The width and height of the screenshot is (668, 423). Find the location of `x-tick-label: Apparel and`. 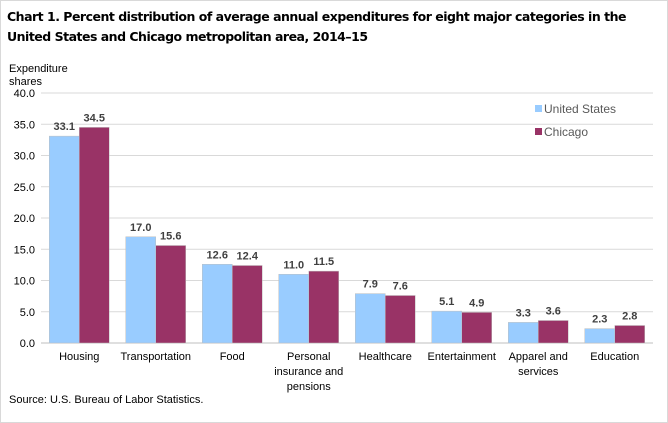

x-tick-label: Apparel and is located at coordinates (538, 357).